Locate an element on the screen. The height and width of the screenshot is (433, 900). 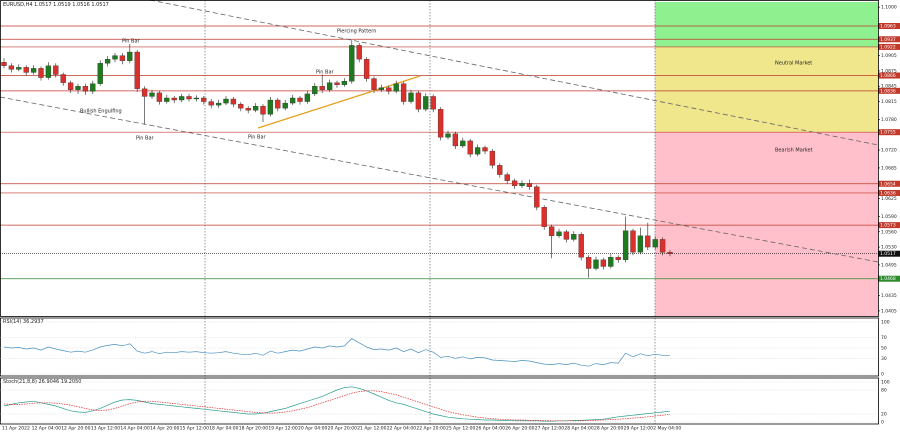
resistance-level-label: 1.0836 is located at coordinates (888, 91).